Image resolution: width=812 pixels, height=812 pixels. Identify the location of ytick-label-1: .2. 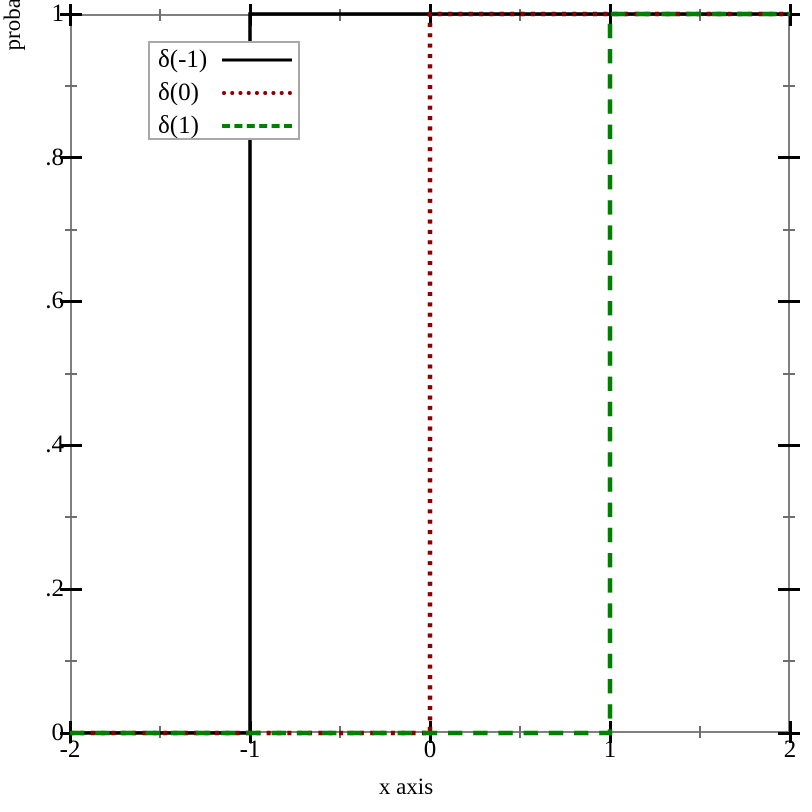
(54, 588).